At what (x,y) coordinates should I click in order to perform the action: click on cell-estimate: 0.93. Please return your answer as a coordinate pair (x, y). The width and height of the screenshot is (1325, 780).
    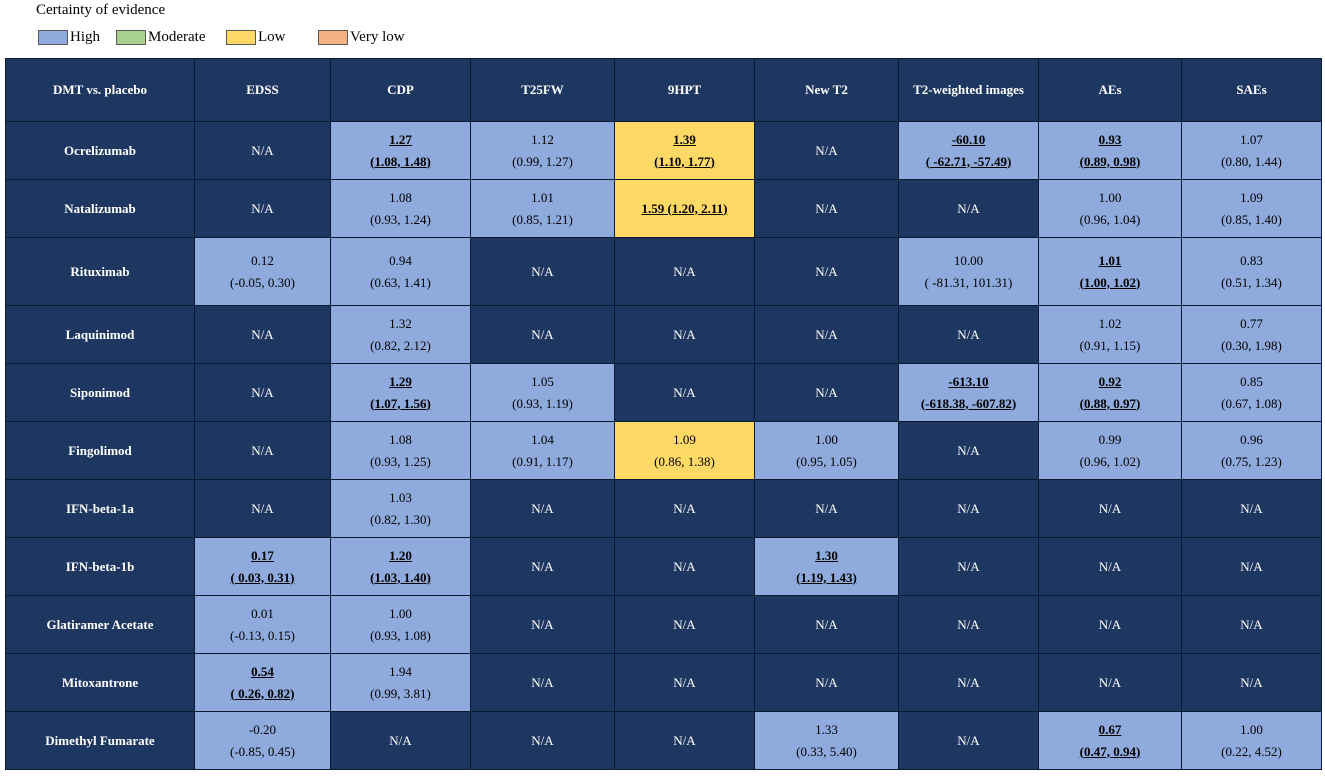
    Looking at the image, I should click on (1110, 139).